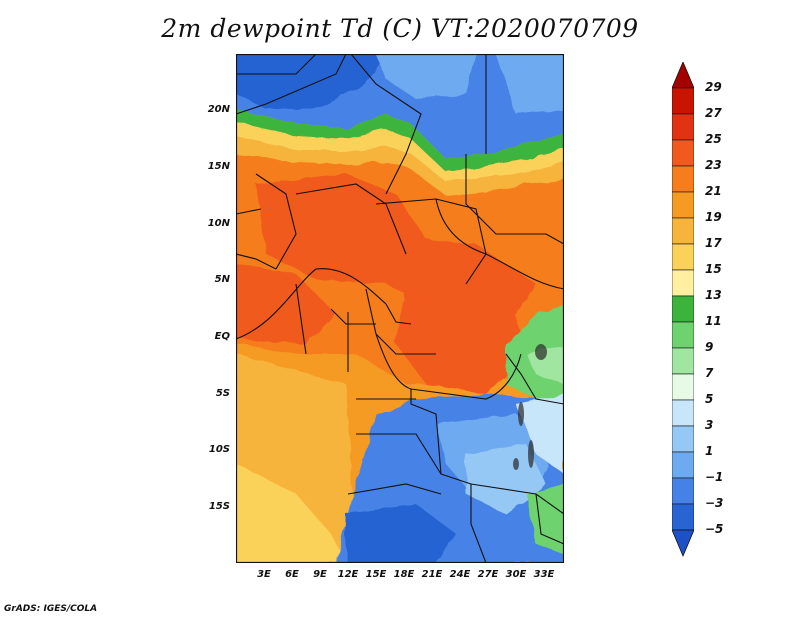 The height and width of the screenshot is (618, 800). Describe the element at coordinates (713, 113) in the screenshot. I see `colorbar-label: 27` at that location.